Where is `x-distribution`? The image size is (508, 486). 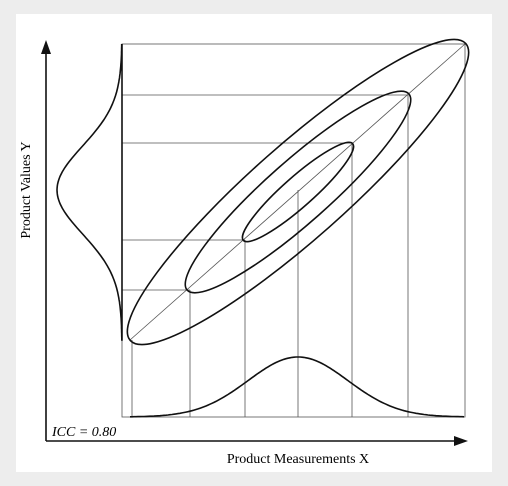 x-distribution is located at coordinates (297, 387).